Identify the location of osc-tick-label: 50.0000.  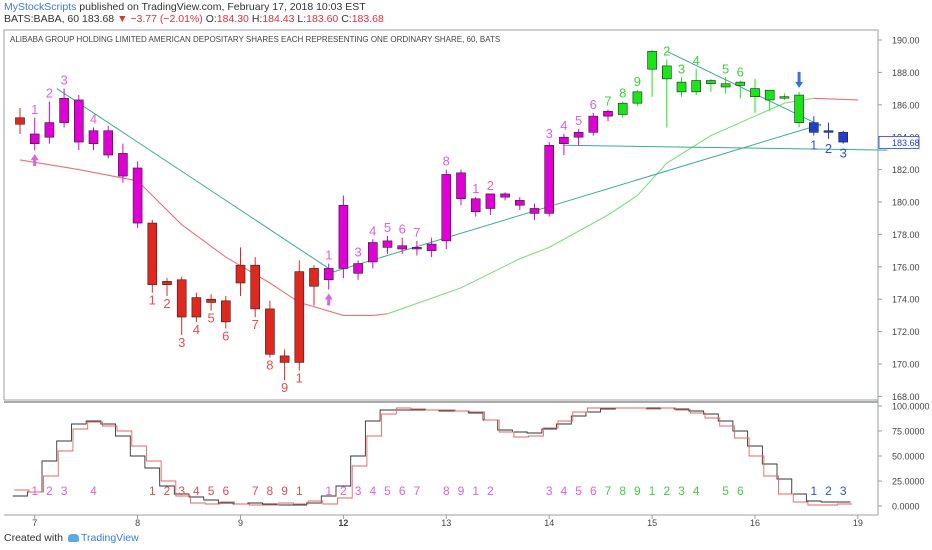
(908, 457).